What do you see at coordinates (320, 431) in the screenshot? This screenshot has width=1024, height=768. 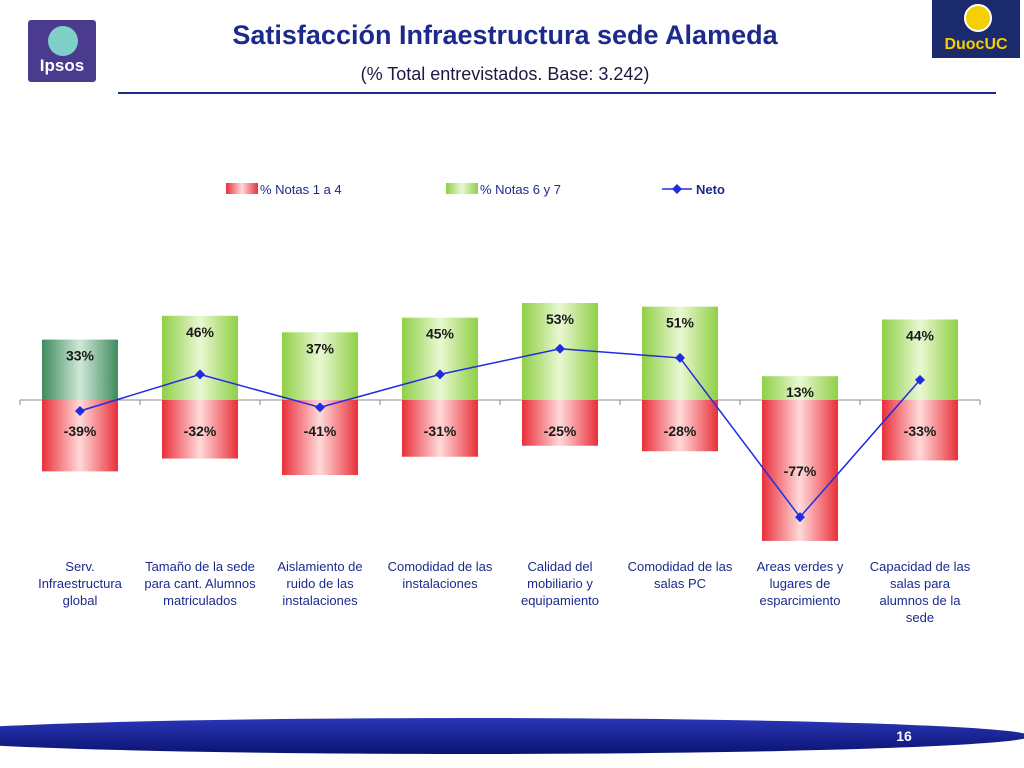 I see `data-label-notas-1-4: -41%` at bounding box center [320, 431].